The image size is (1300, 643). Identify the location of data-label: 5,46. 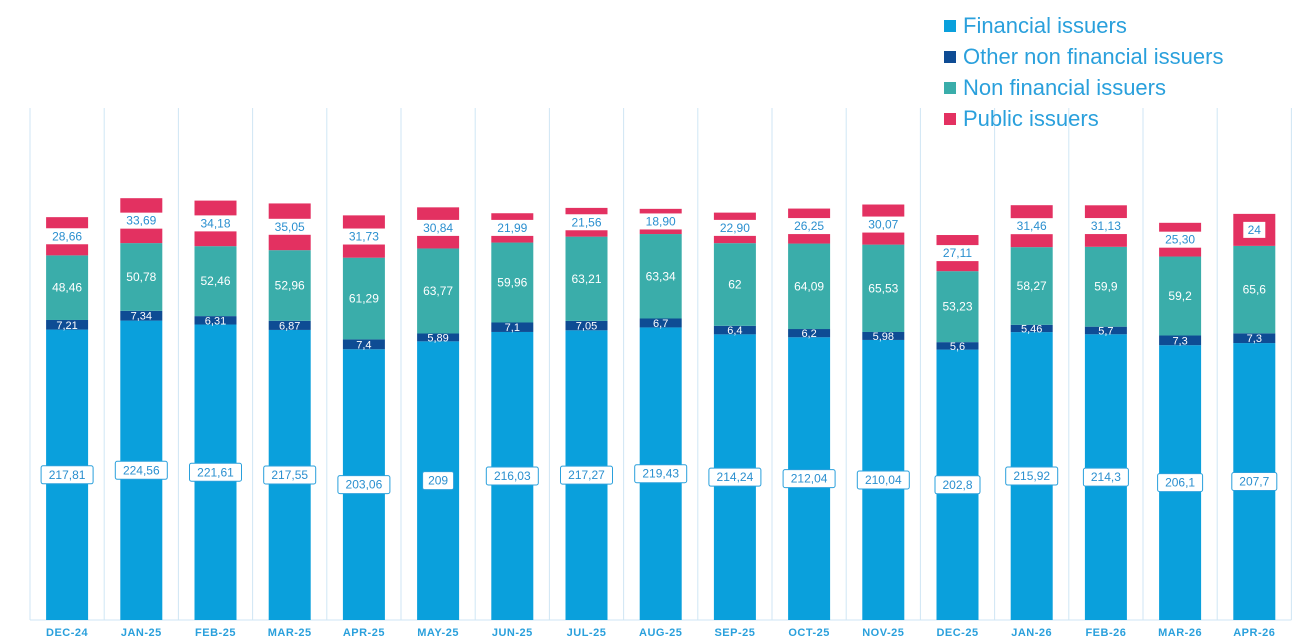
(1031, 329).